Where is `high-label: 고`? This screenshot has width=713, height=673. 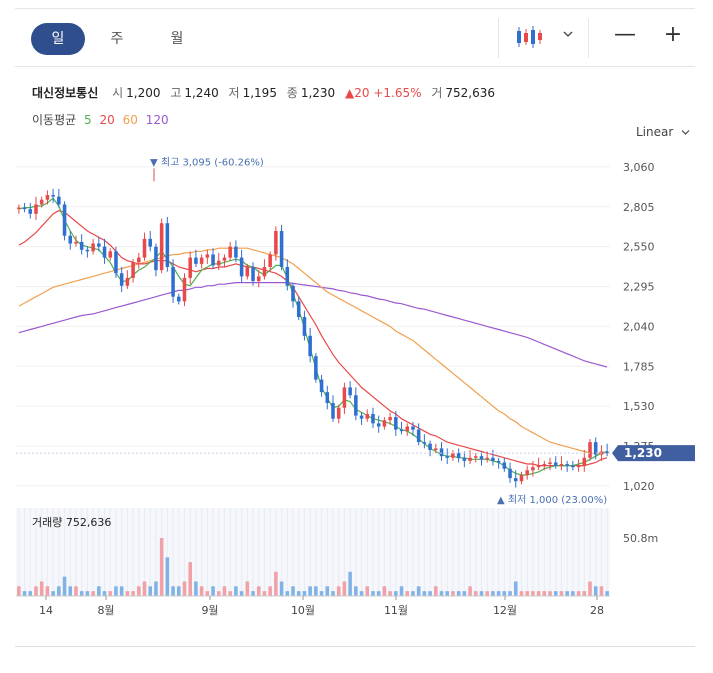
high-label: 고 is located at coordinates (176, 93).